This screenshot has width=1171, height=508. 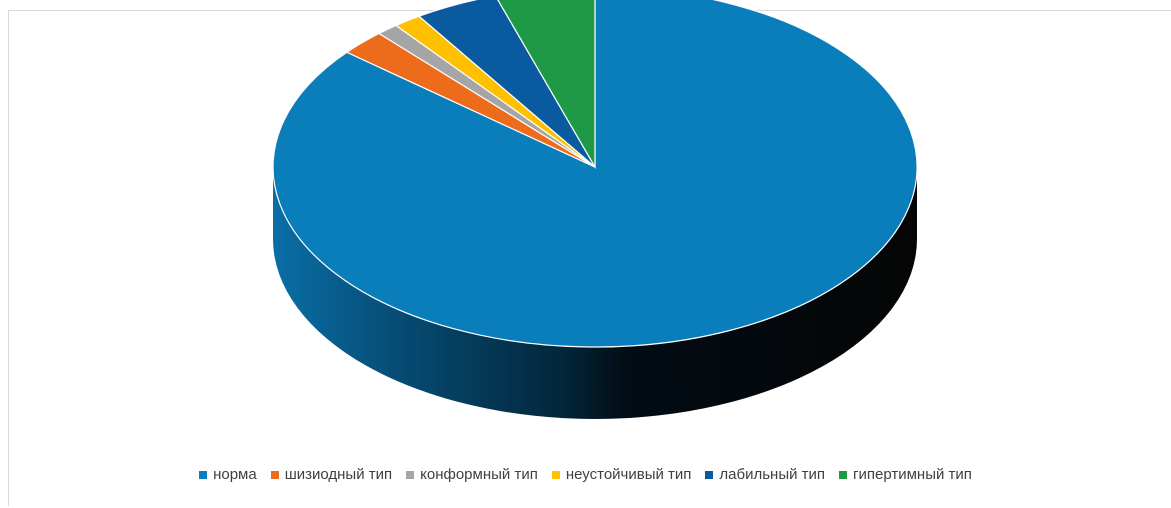 What do you see at coordinates (235, 474) in the screenshot?
I see `legend-label: норма` at bounding box center [235, 474].